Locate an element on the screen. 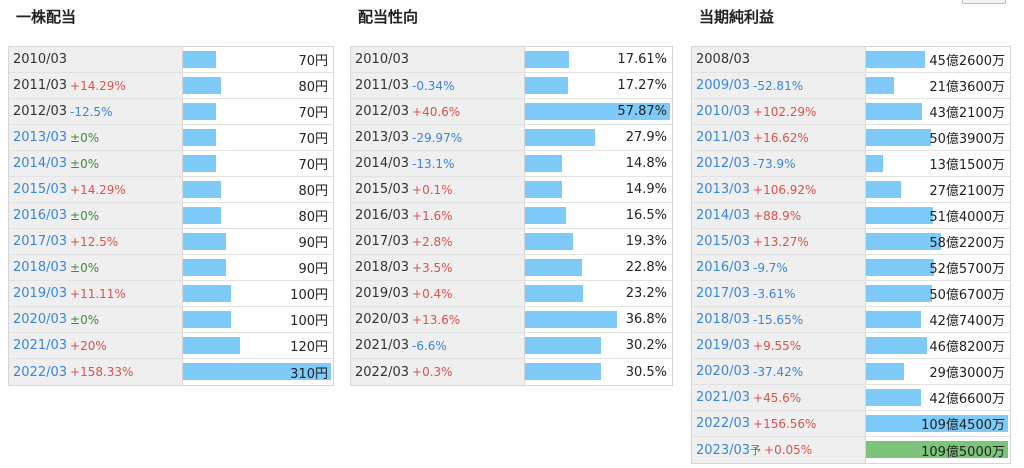 The width and height of the screenshot is (1024, 468). table-row: 2011/03 -0.34% 17.27% is located at coordinates (511, 86).